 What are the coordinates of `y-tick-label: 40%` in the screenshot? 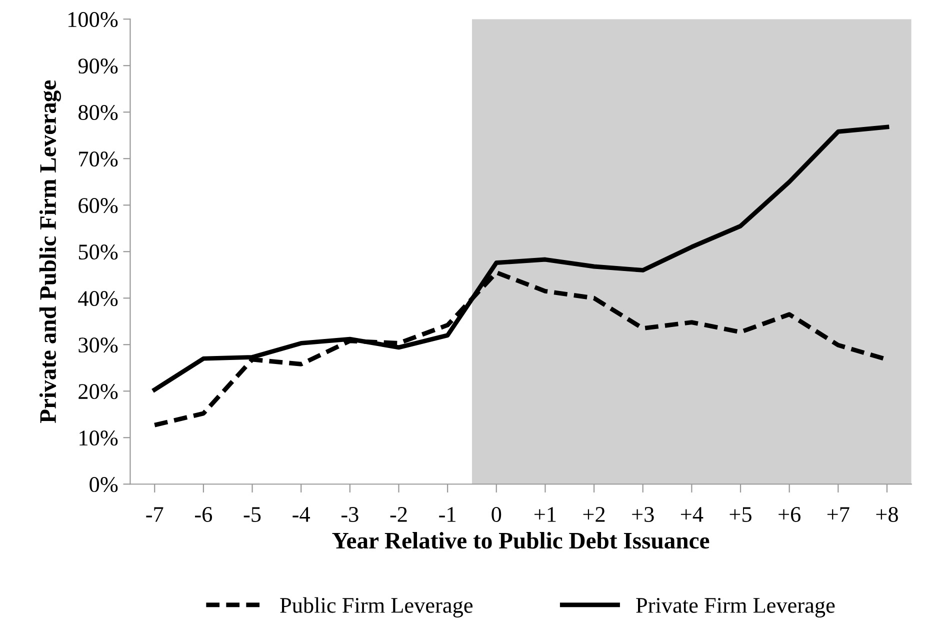 It's located at (98, 298).